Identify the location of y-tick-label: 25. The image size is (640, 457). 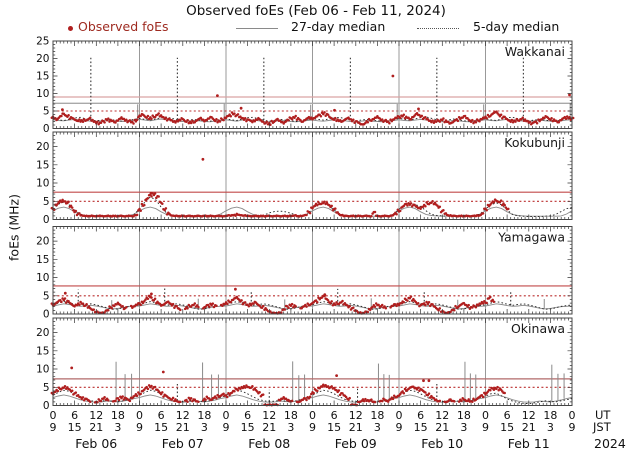
(42, 42).